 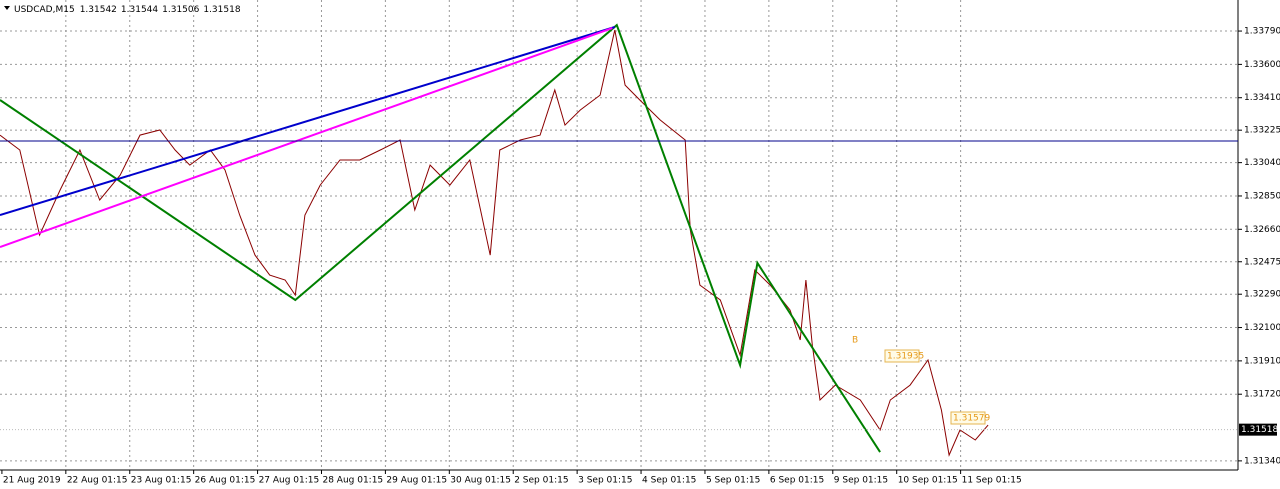 I want to click on x-tick-label: 27 Aug 01:15, so click(x=289, y=481).